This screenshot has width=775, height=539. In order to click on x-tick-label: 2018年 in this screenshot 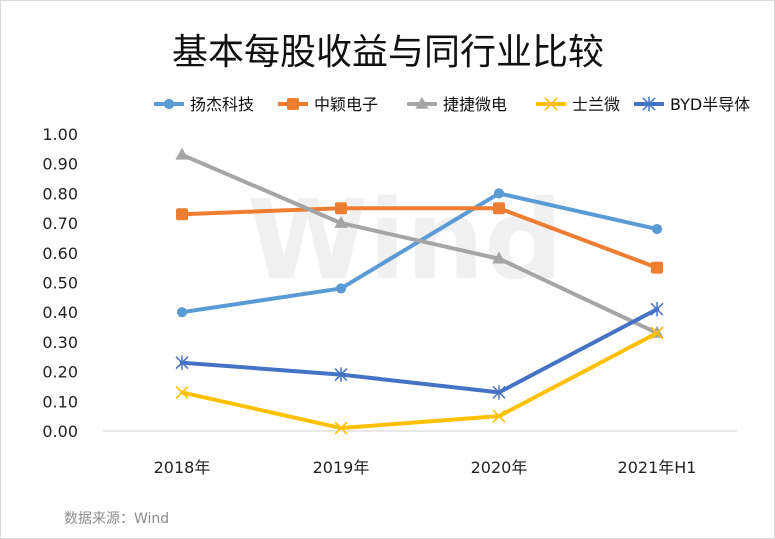, I will do `click(182, 467)`.